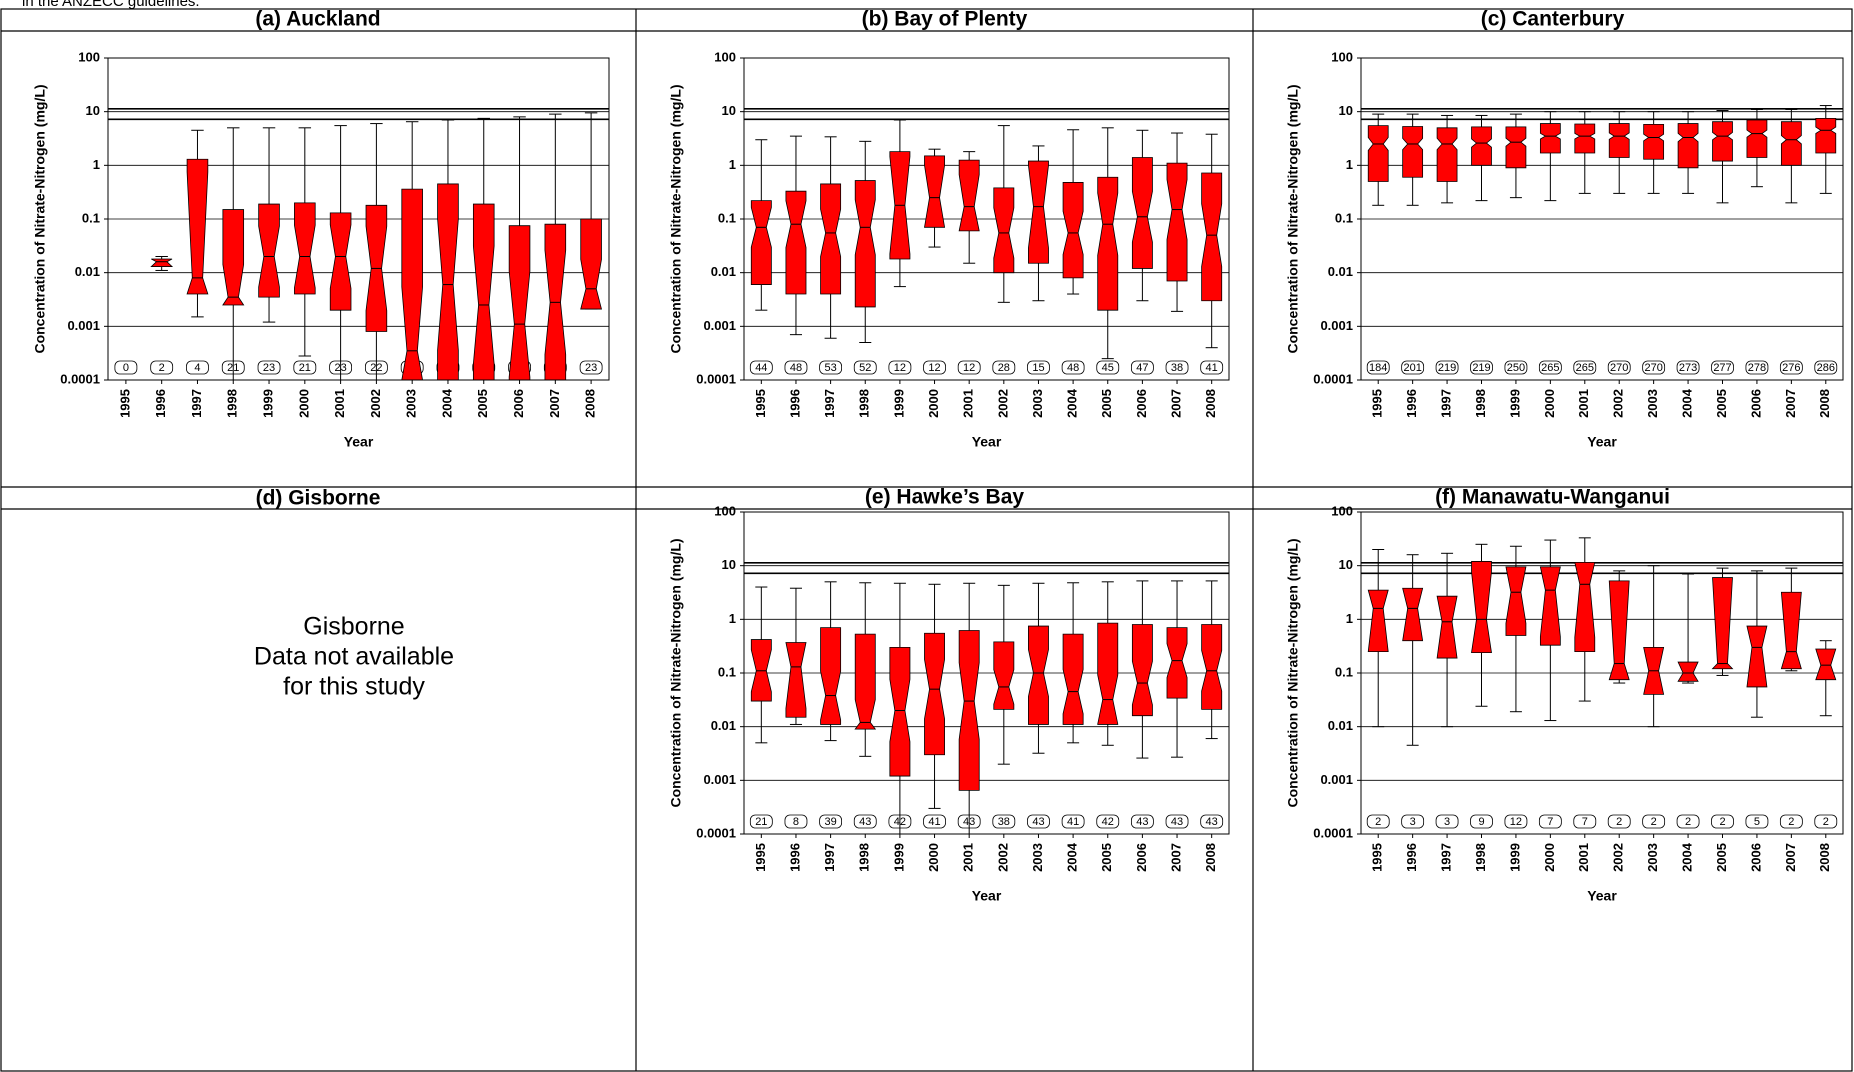 This screenshot has width=1854, height=1072. What do you see at coordinates (1721, 857) in the screenshot?
I see `x-tick-label: 2005` at bounding box center [1721, 857].